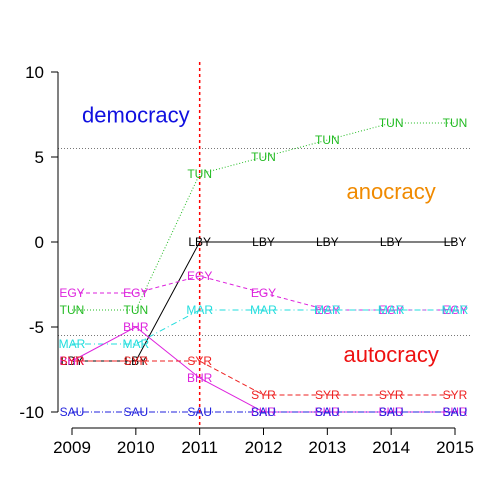 The image size is (500, 500). Describe the element at coordinates (39, 157) in the screenshot. I see `y-tick-label: 5` at that location.